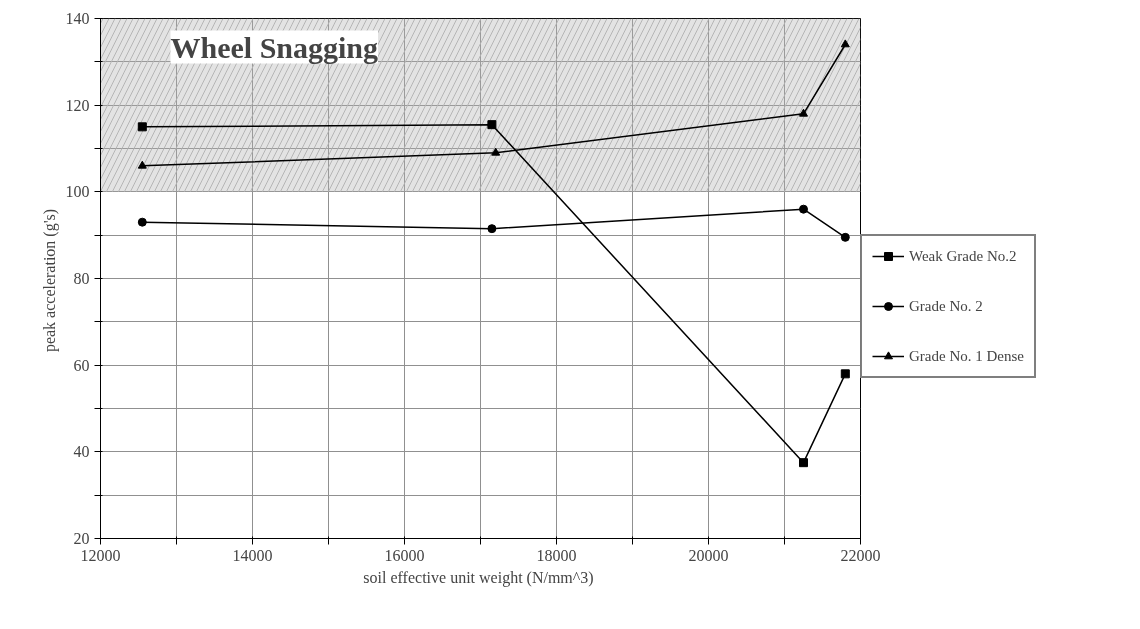 The image size is (1140, 629). Describe the element at coordinates (77, 18) in the screenshot. I see `y-tick-label: 140` at that location.